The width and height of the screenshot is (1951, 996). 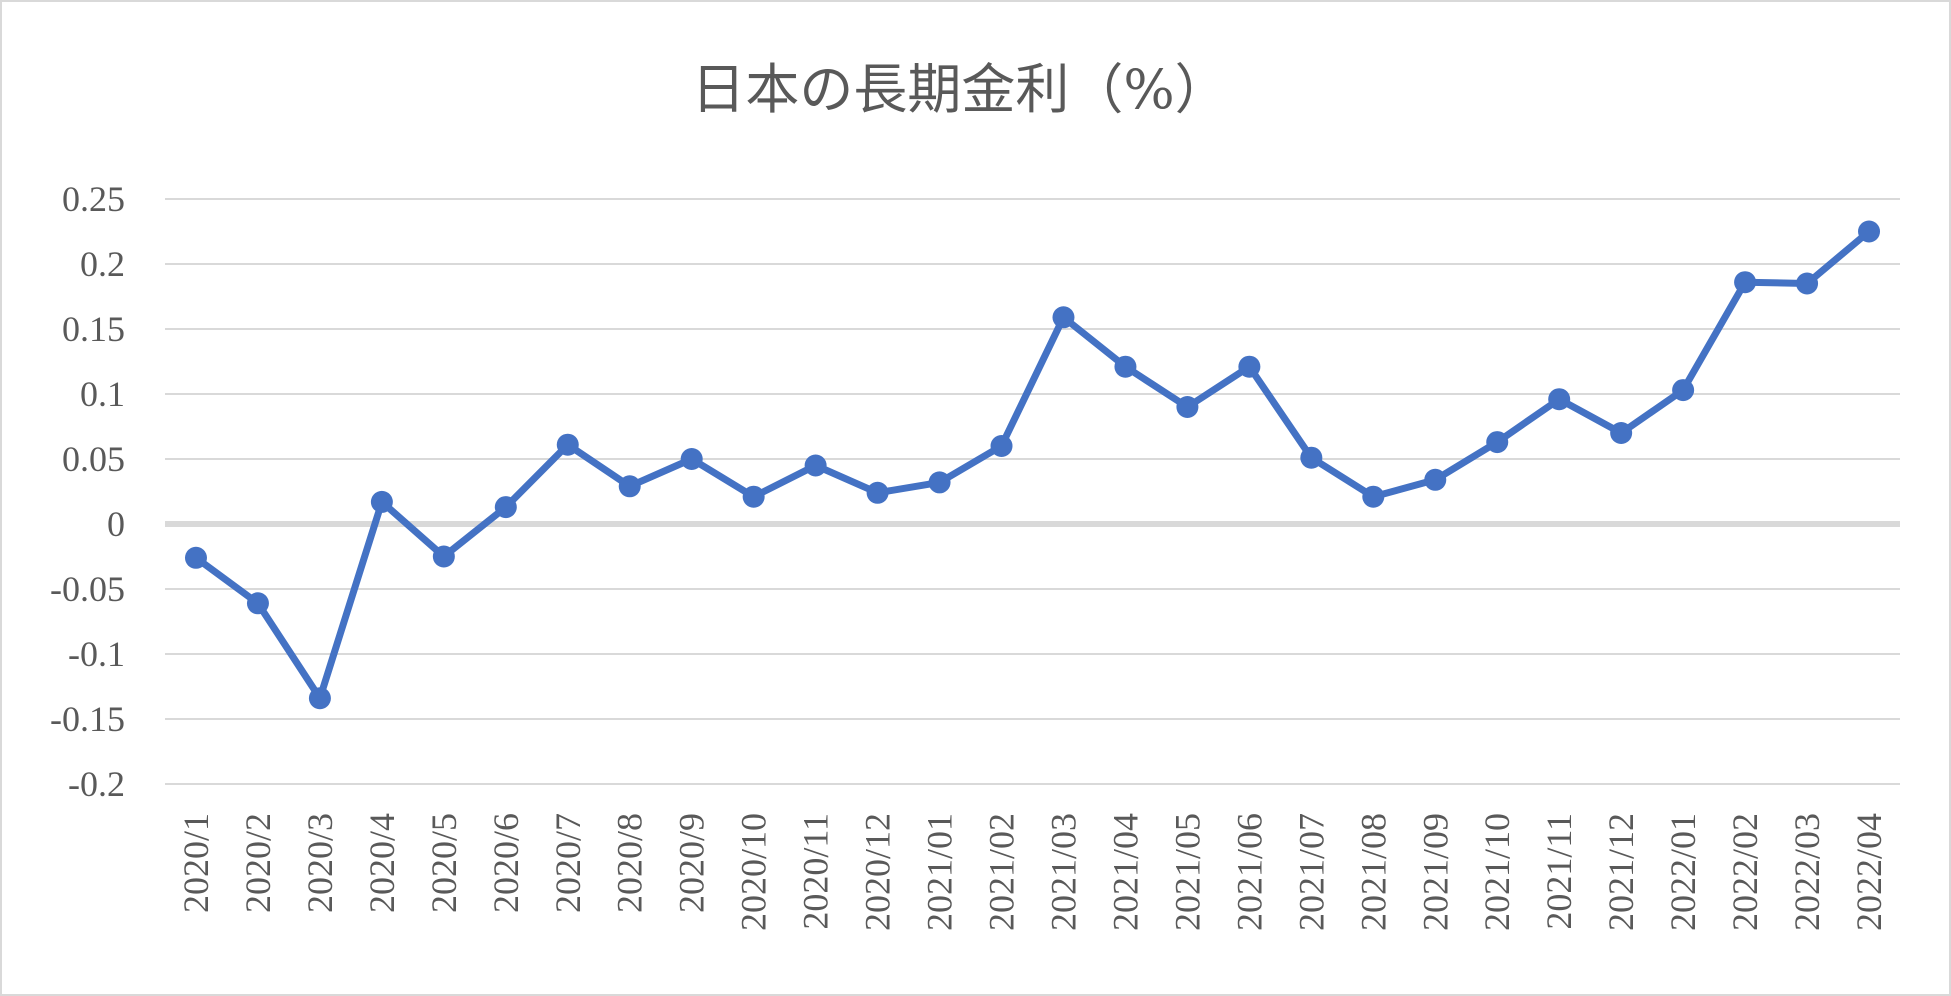 What do you see at coordinates (196, 863) in the screenshot?
I see `x-tick-label: 2020/1` at bounding box center [196, 863].